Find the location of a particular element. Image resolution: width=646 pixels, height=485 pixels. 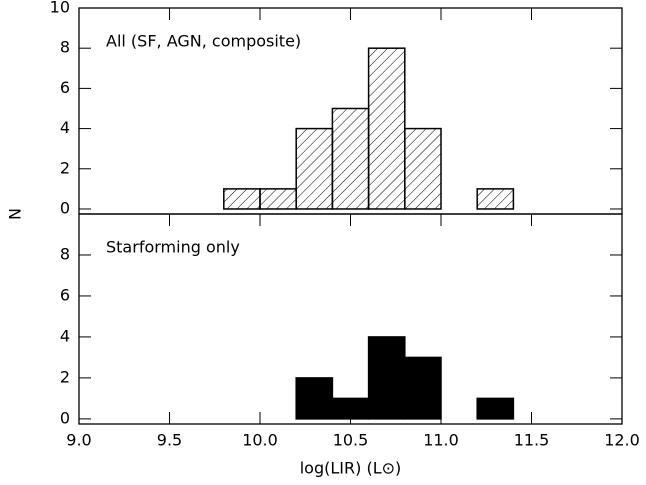

x-tick-label: 12.0 is located at coordinates (622, 440).